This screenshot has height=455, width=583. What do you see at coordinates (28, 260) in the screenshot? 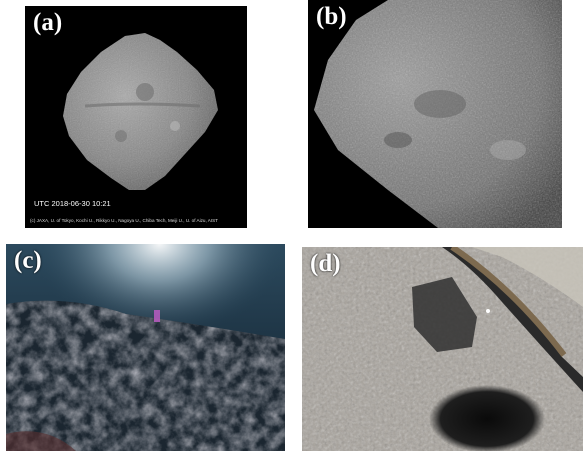
I see `panel-c-label: (c)` at bounding box center [28, 260].